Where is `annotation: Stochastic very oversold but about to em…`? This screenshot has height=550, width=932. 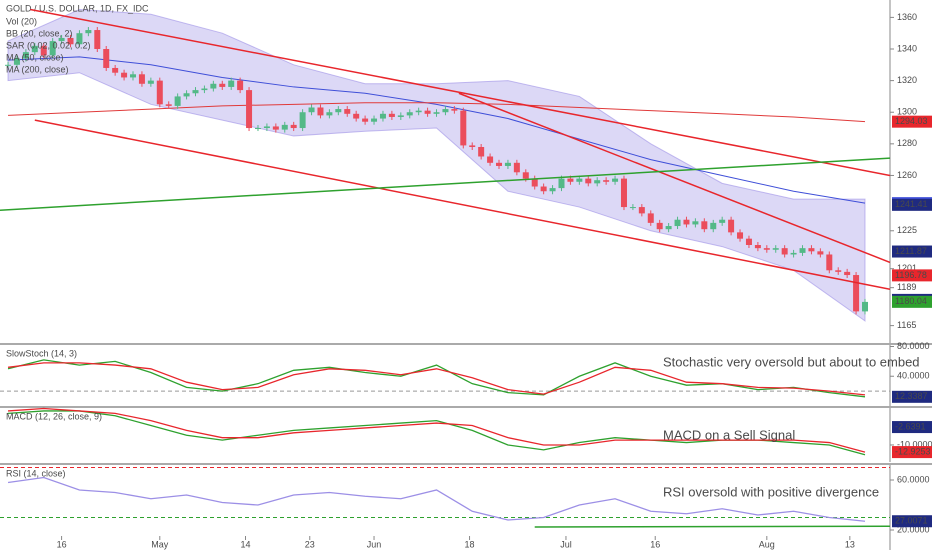
annotation: Stochastic very oversold but about to em… is located at coordinates (791, 361).